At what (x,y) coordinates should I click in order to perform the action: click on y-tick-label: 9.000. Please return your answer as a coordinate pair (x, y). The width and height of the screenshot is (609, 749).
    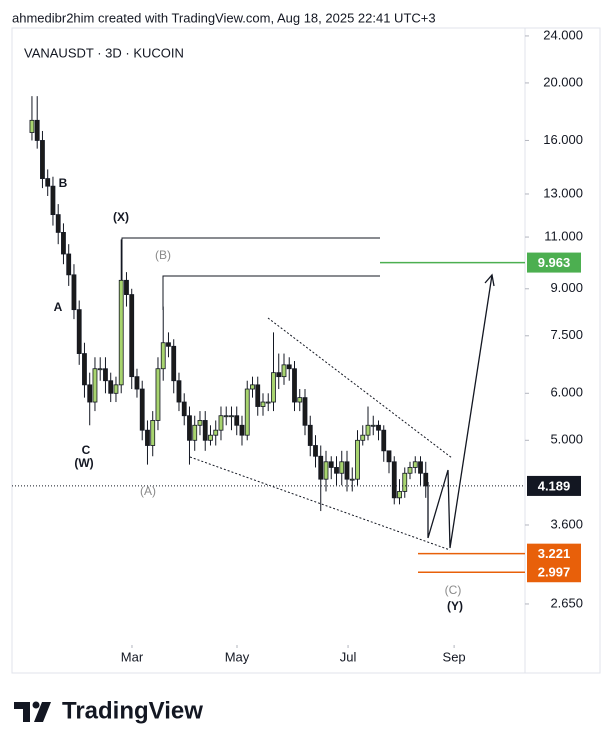
    Looking at the image, I should click on (566, 287).